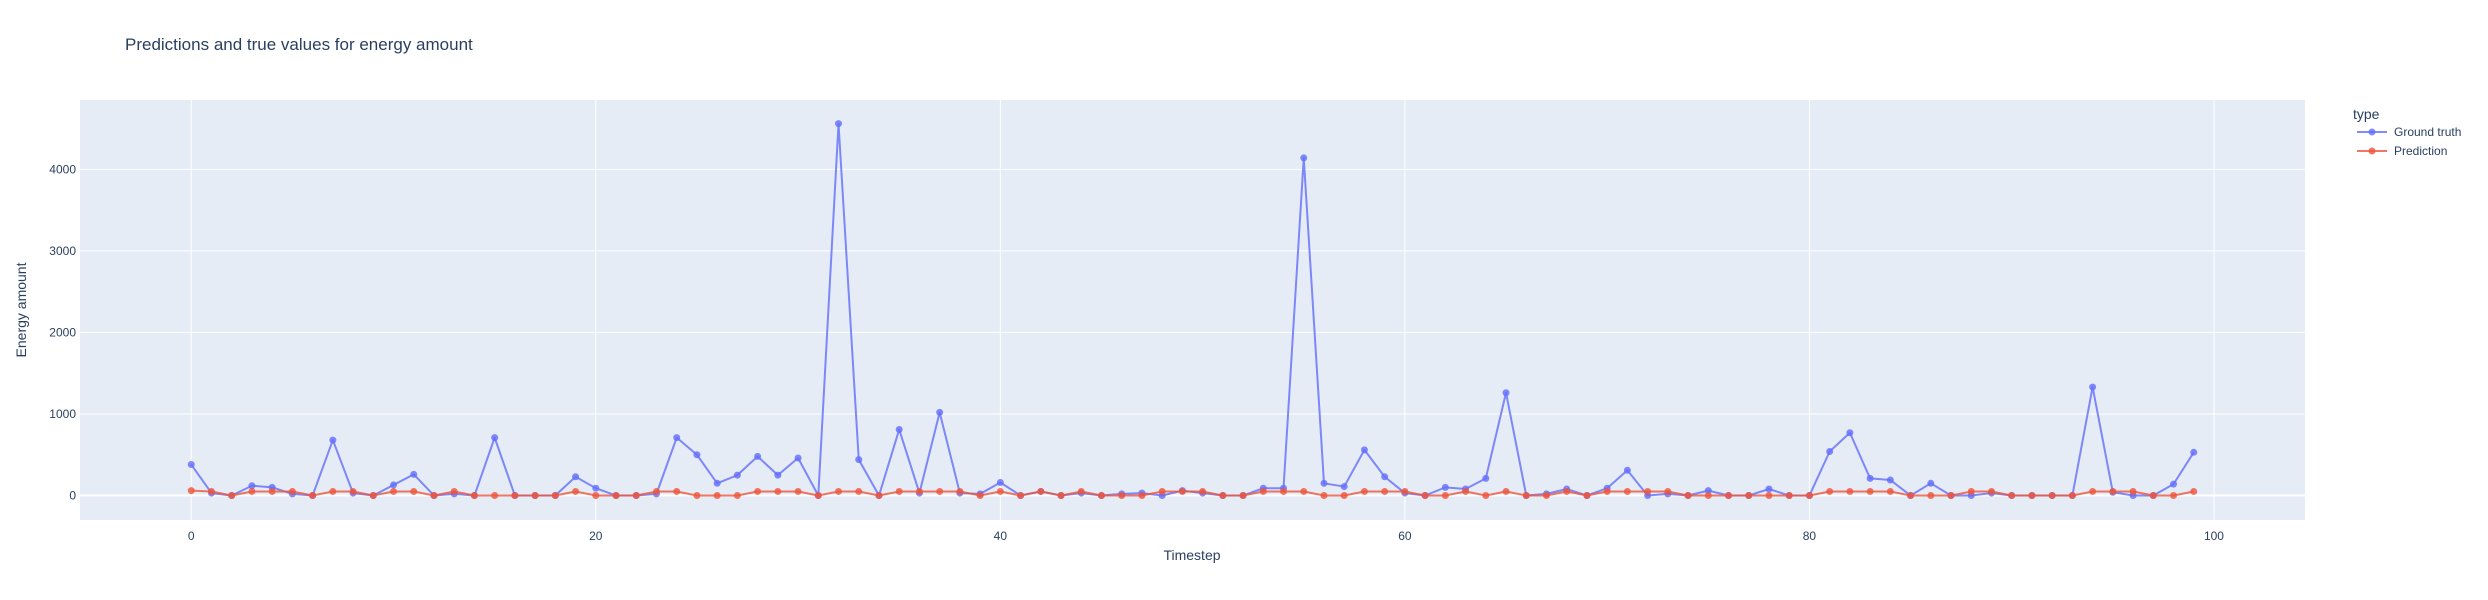 The image size is (2488, 600). I want to click on series-line-prediction, so click(1192, 493).